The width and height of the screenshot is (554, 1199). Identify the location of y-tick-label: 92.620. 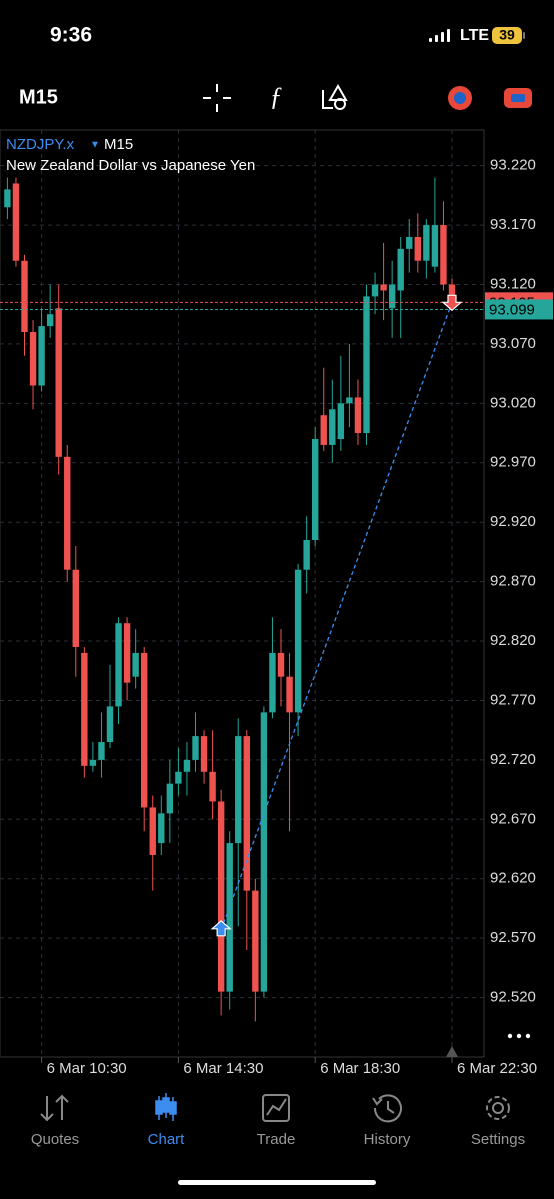
(513, 878).